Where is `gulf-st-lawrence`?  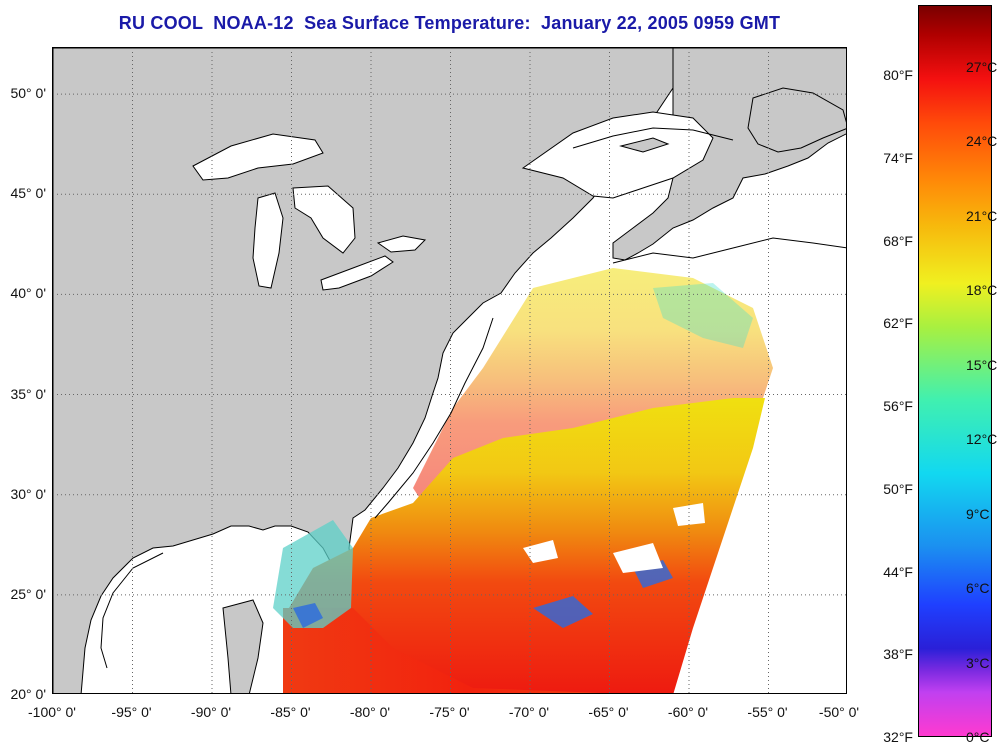
gulf-st-lawrence is located at coordinates (617, 155).